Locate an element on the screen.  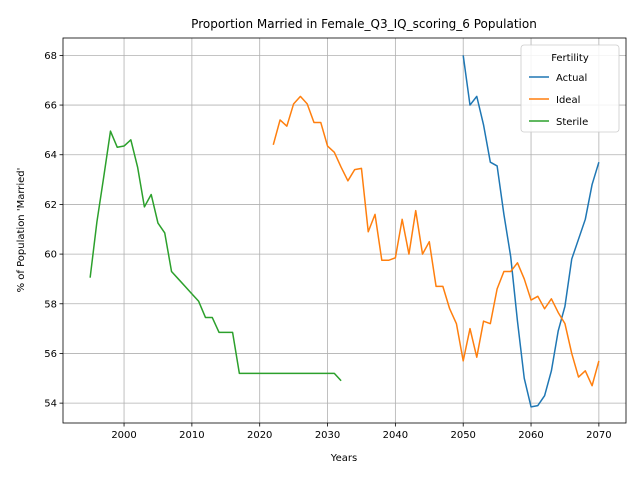
legend-label-actual: Actual is located at coordinates (571, 78).